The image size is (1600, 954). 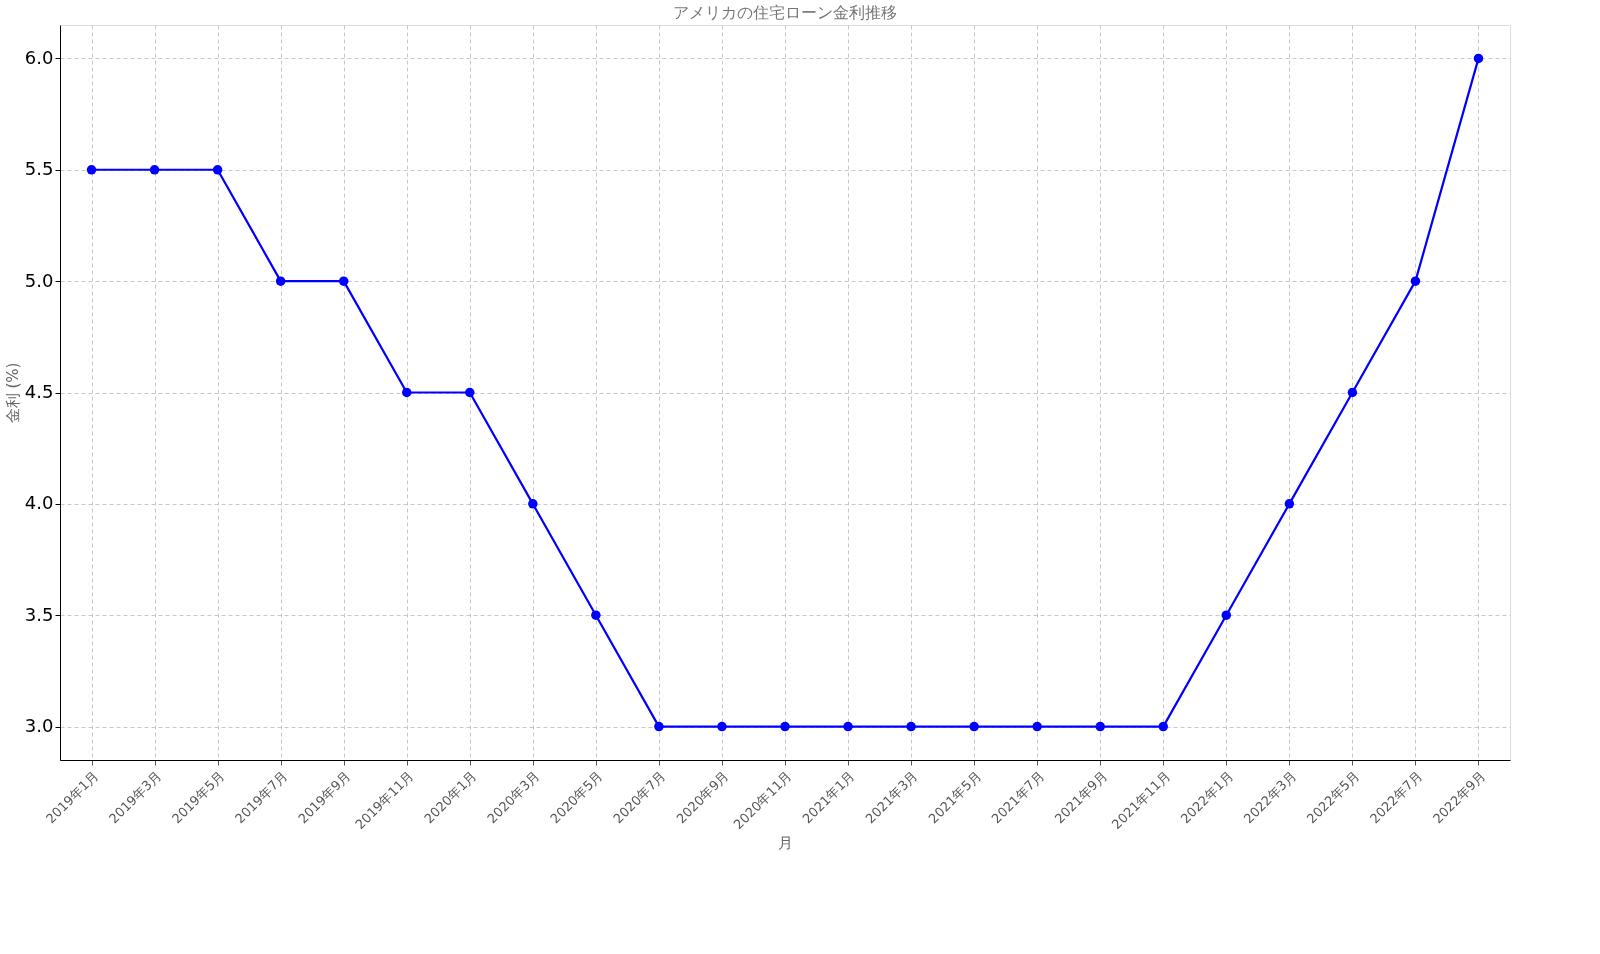 I want to click on y-tick-label: 5.0, so click(x=39, y=280).